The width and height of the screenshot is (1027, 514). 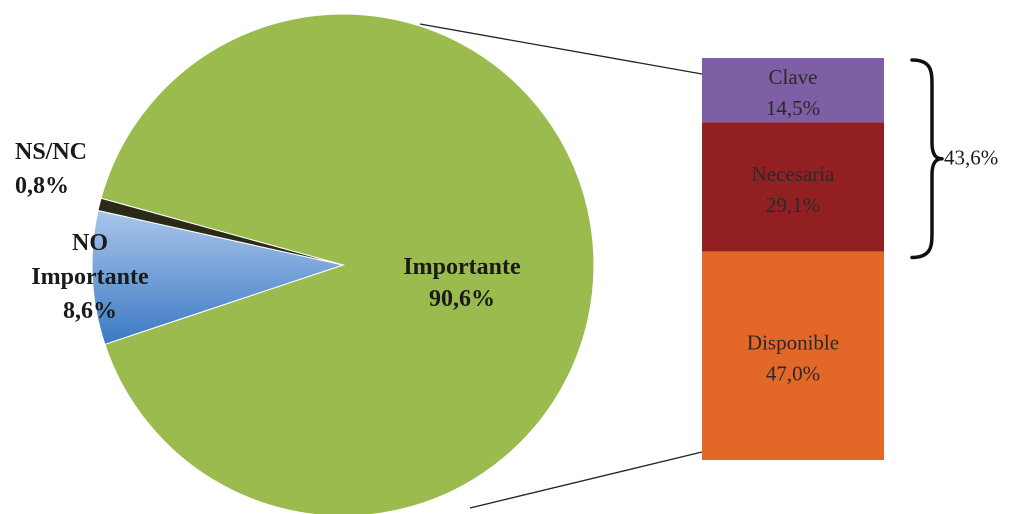 I want to click on bracket-total-label: 43,6%, so click(x=971, y=158).